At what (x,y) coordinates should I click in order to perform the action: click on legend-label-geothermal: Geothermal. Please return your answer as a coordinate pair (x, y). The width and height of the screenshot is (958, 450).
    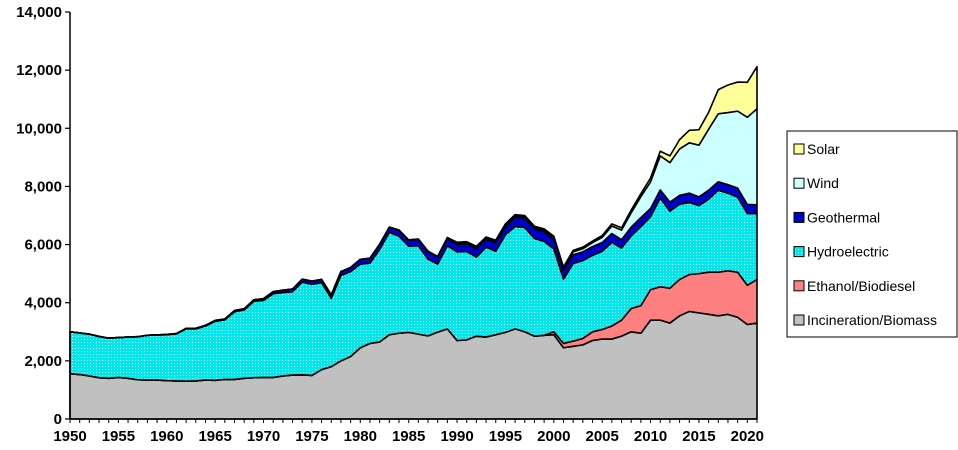
    Looking at the image, I should click on (843, 217).